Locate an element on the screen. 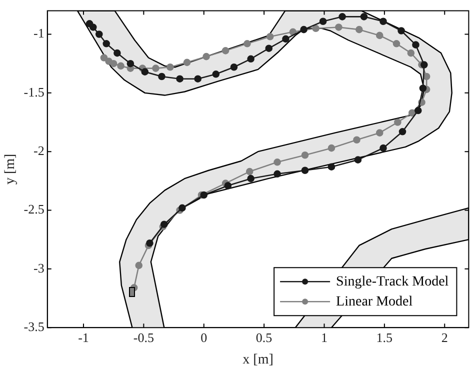 The height and width of the screenshot is (370, 474). y-tick-label: -3 is located at coordinates (39, 268).